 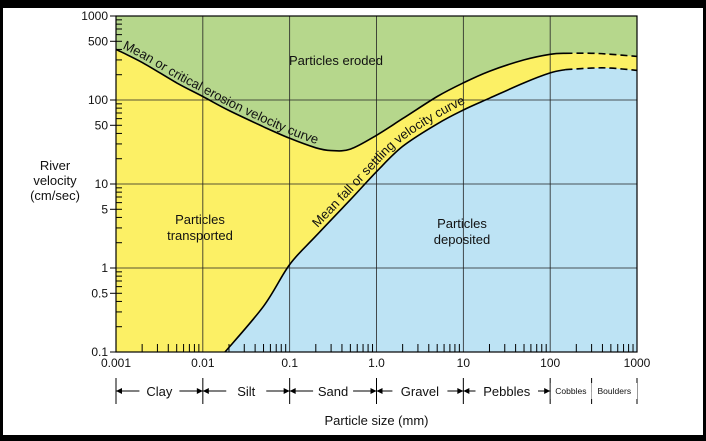 What do you see at coordinates (336, 60) in the screenshot?
I see `label-particles-eroded: Particles eroded` at bounding box center [336, 60].